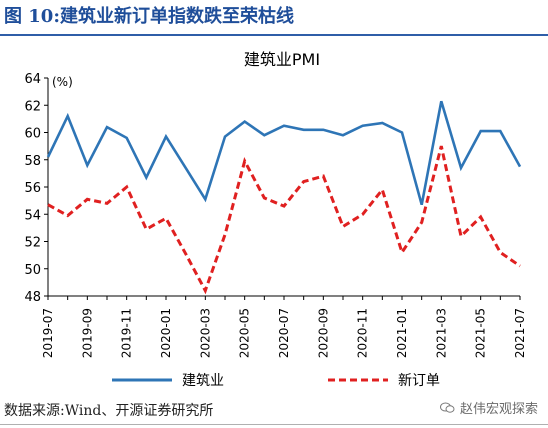  I want to click on x-tick-label: 2021-03, so click(441, 333).